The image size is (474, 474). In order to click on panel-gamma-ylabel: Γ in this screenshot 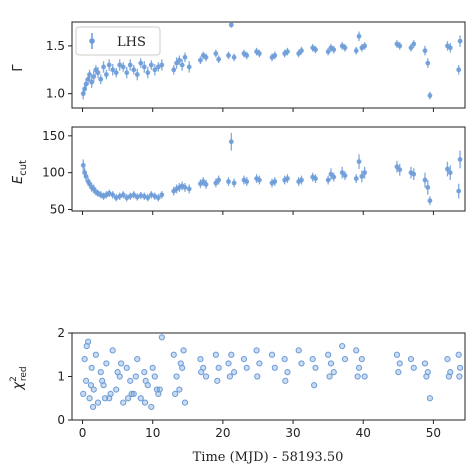, I will do `click(18, 68)`.